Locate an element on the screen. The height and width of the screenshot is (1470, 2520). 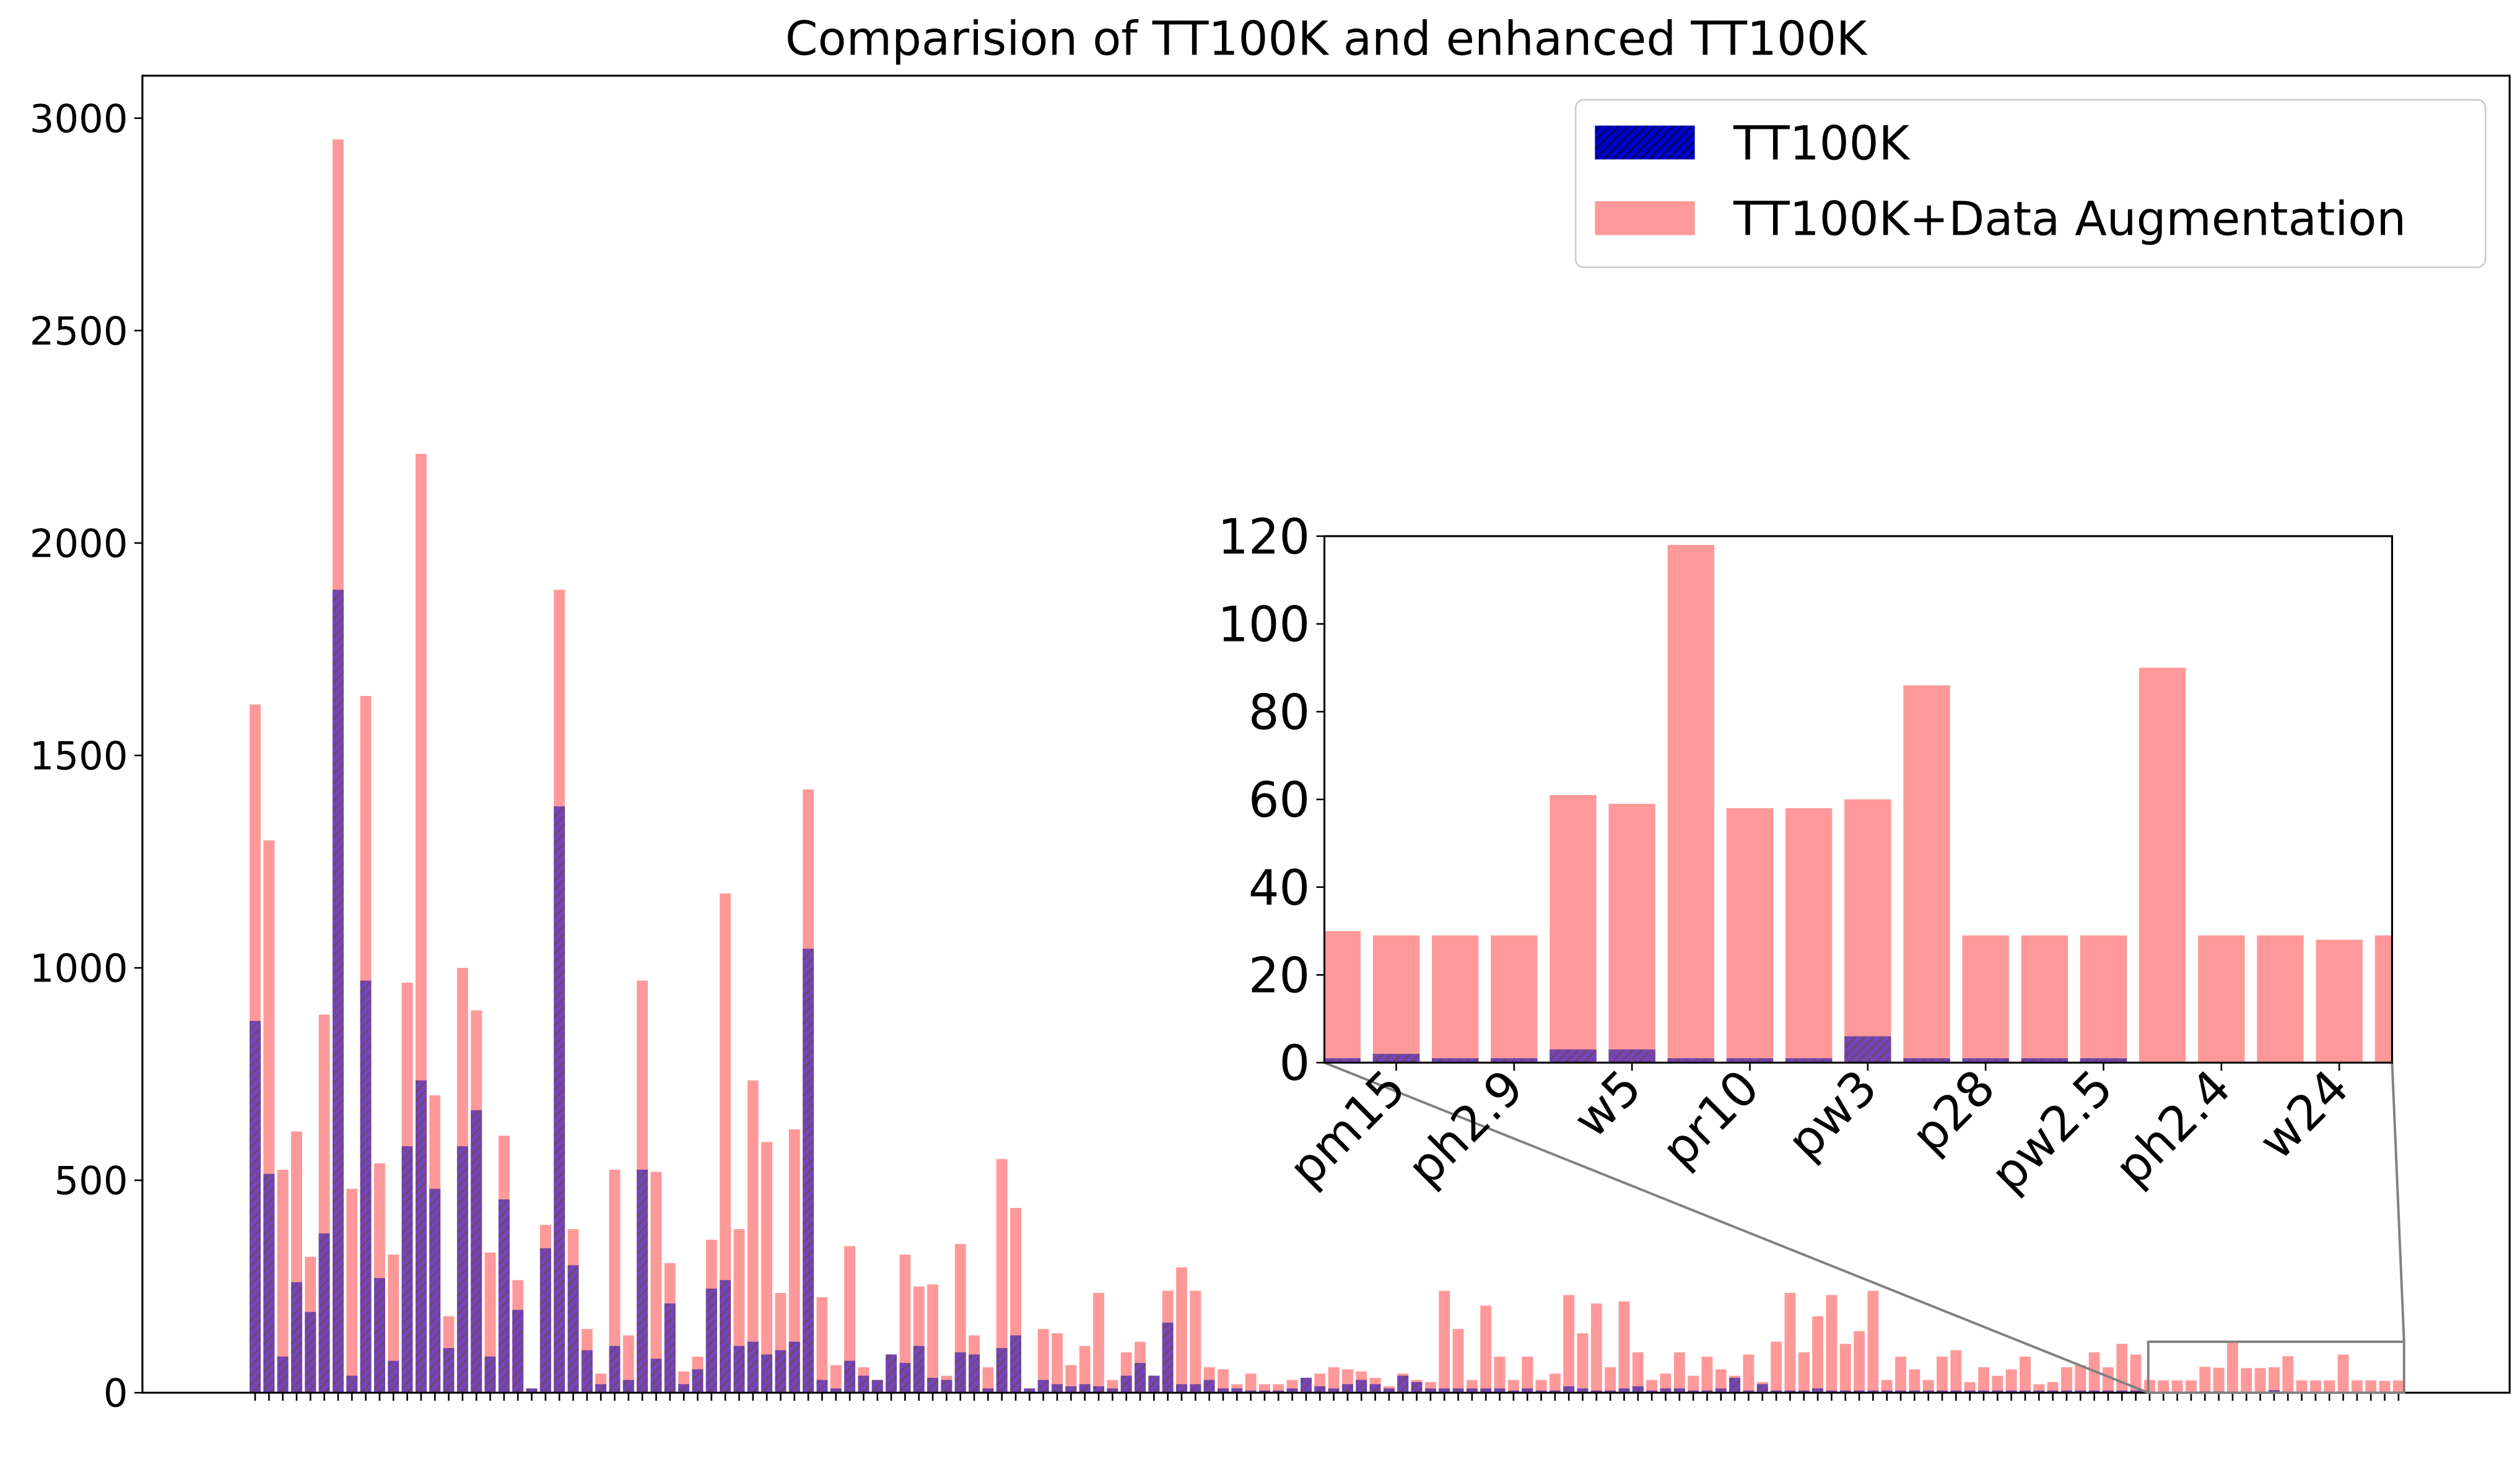
y-tick-label: 1000 is located at coordinates (79, 968).